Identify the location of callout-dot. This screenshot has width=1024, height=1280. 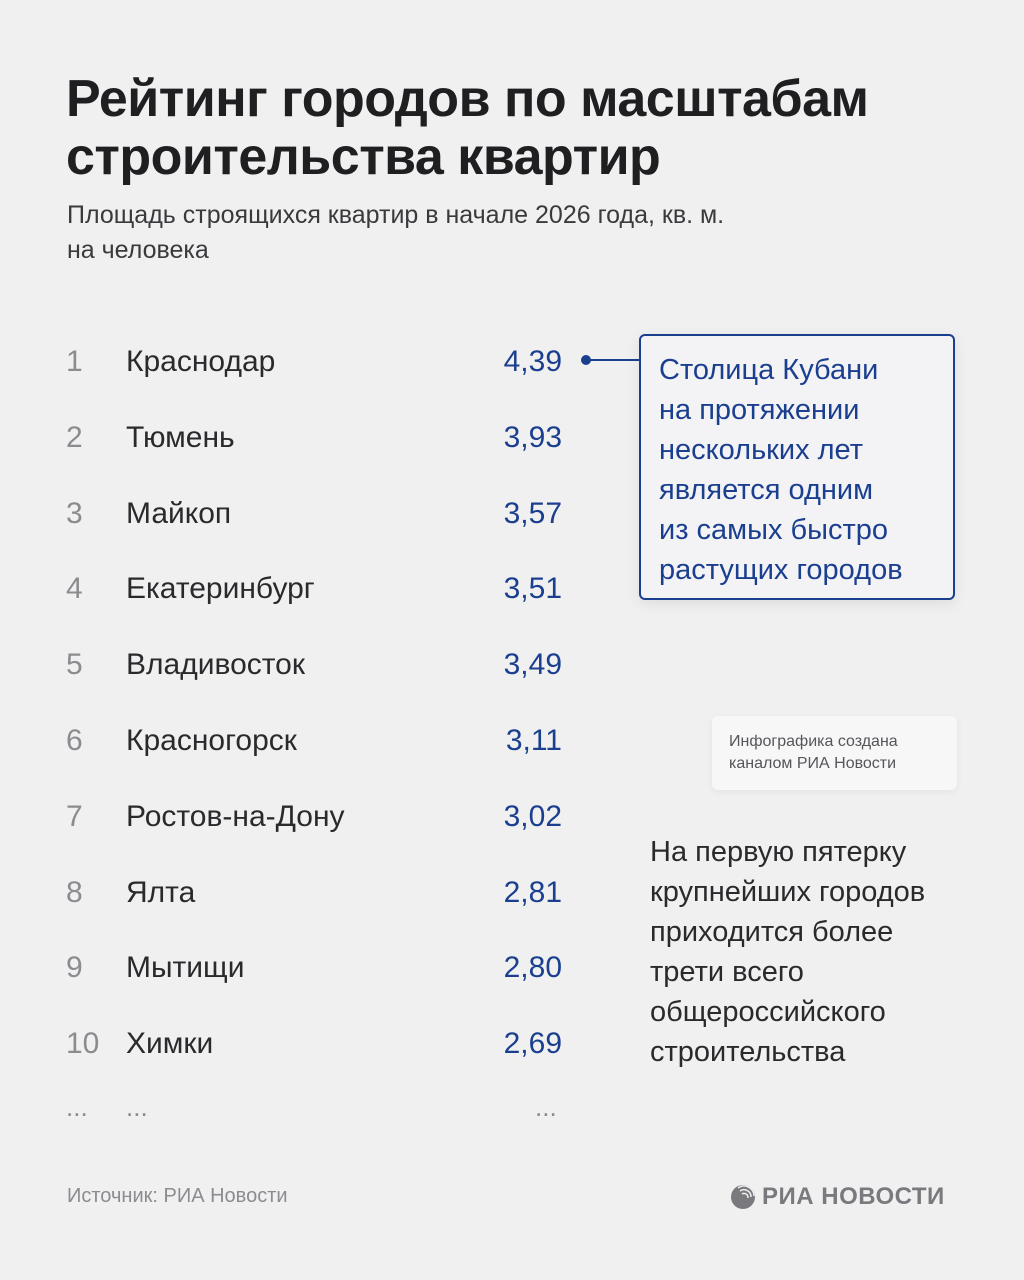
(586, 360).